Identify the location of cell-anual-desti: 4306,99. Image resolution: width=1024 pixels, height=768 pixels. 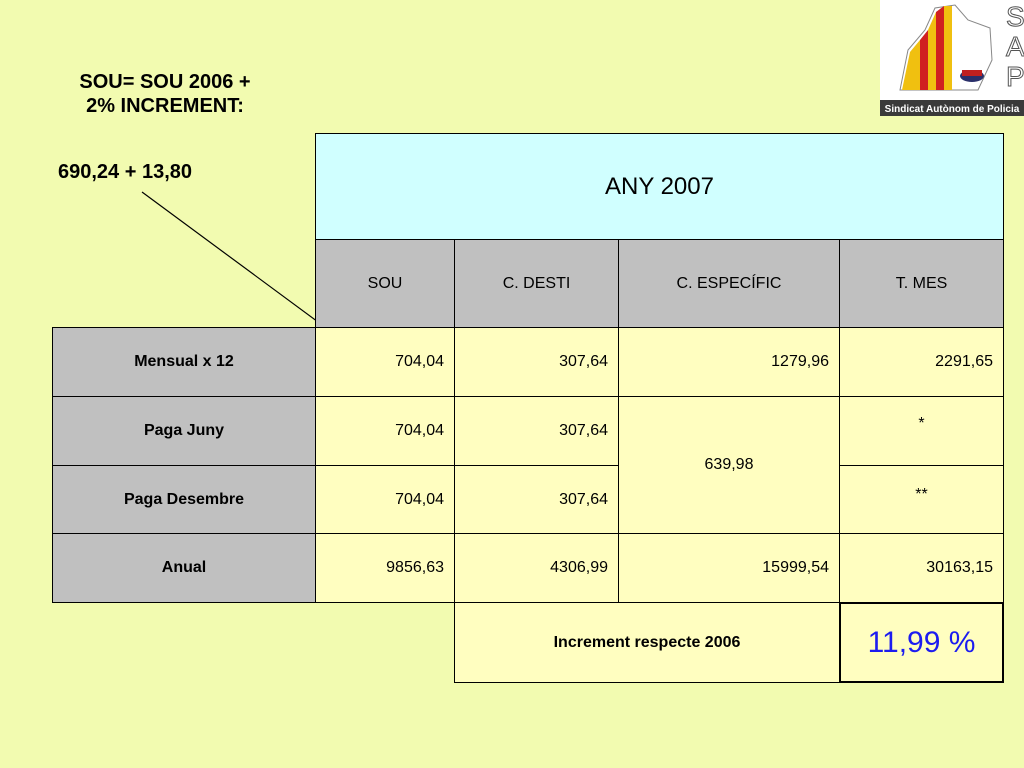
(536, 568).